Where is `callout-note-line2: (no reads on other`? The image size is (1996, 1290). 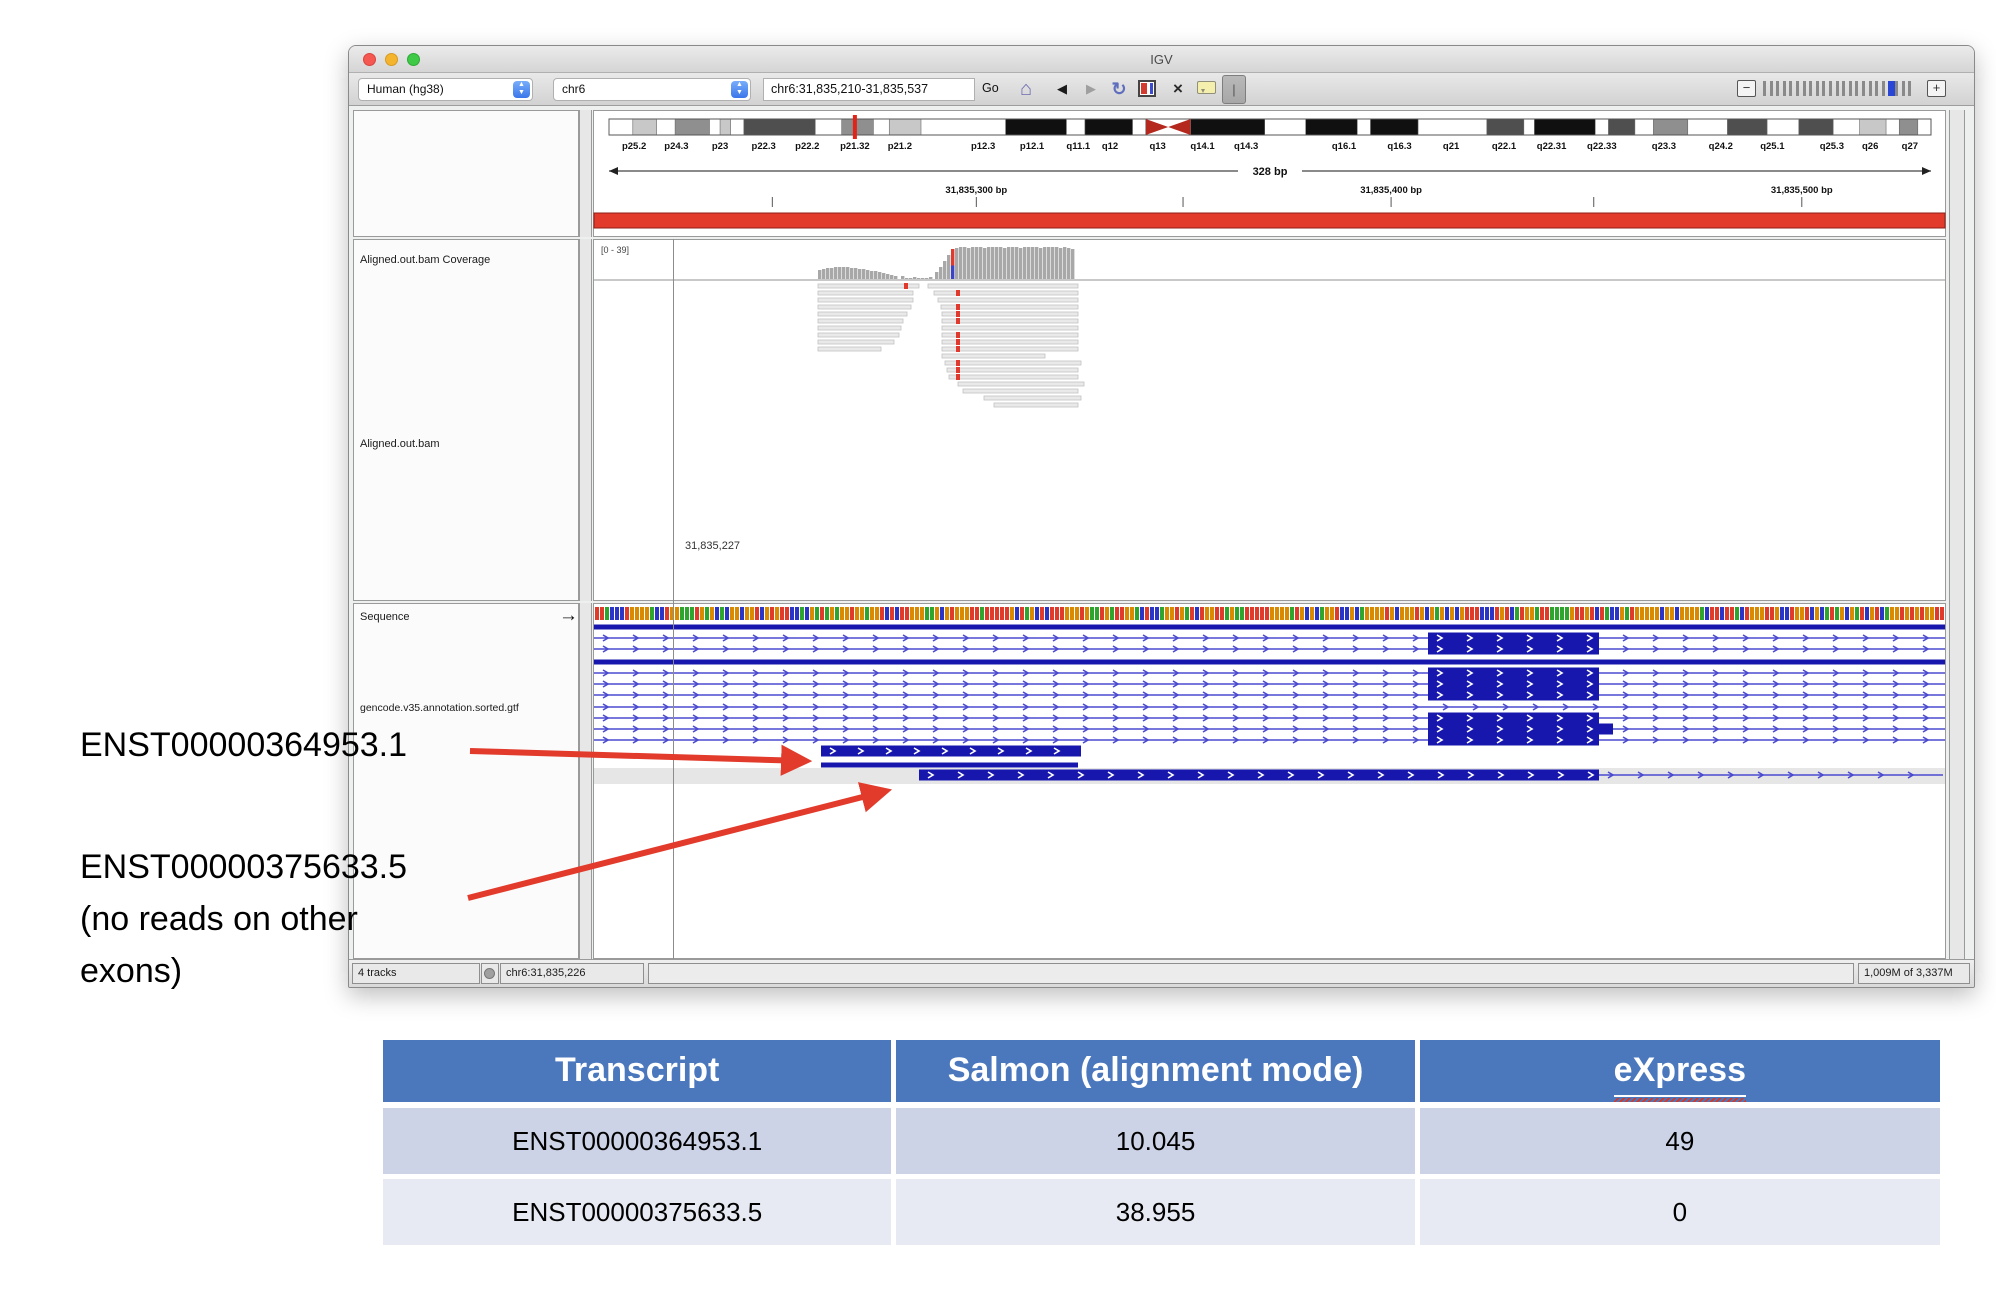
callout-note-line2: (no reads on other is located at coordinates (219, 919).